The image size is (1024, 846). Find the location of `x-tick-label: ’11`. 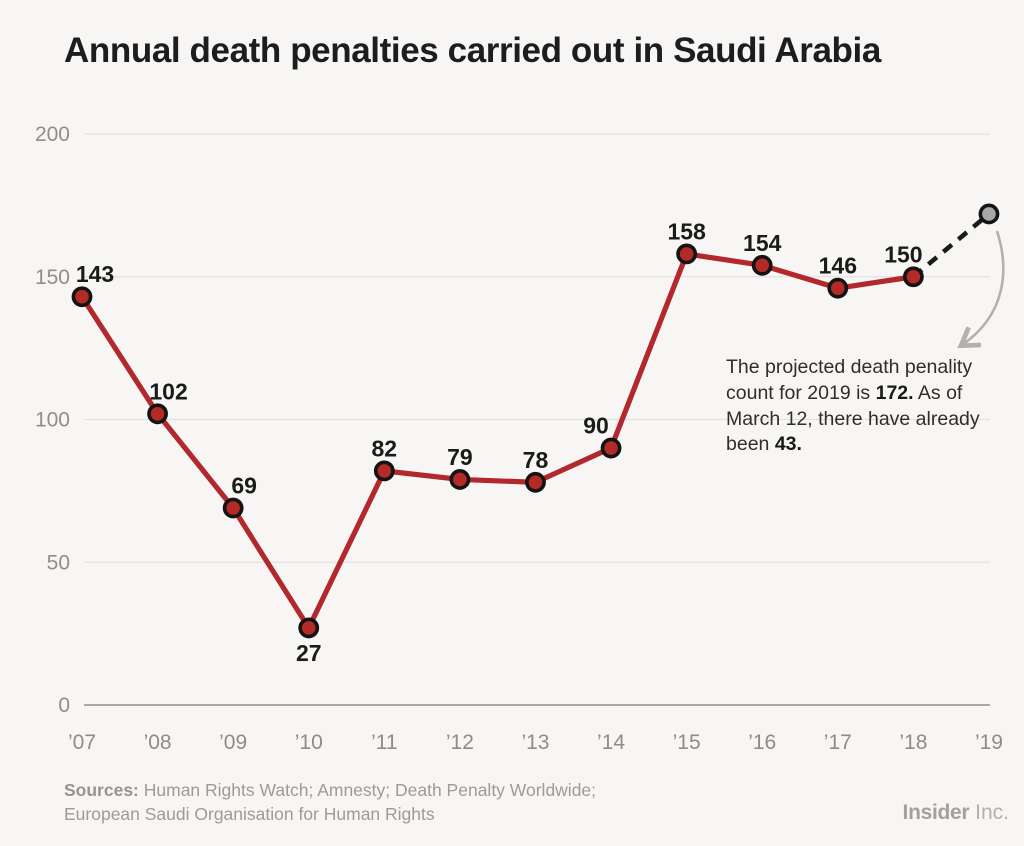

x-tick-label: ’11 is located at coordinates (384, 742).